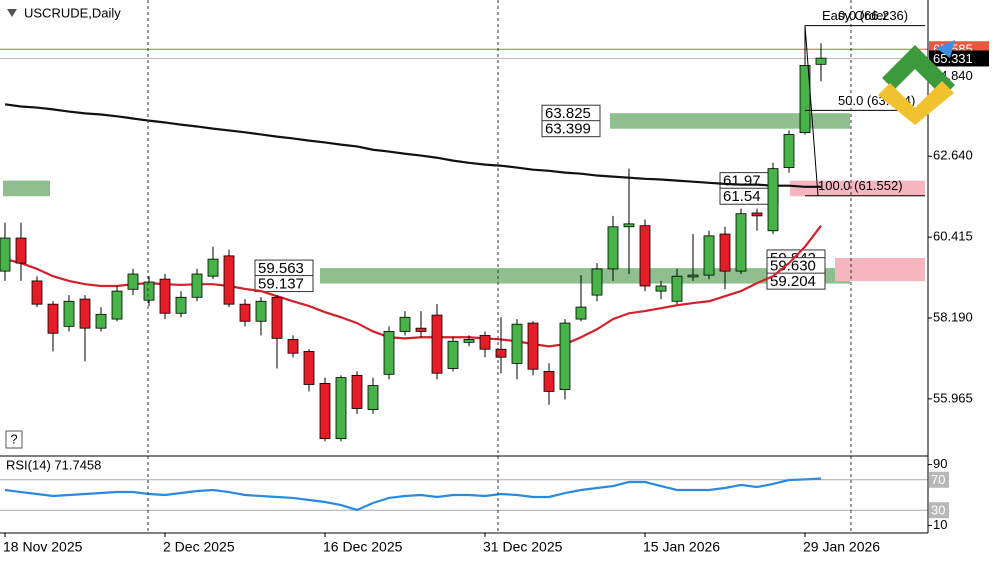 The width and height of the screenshot is (1000, 562). What do you see at coordinates (841, 547) in the screenshot?
I see `x-tick-label: 29 Jan 2026` at bounding box center [841, 547].